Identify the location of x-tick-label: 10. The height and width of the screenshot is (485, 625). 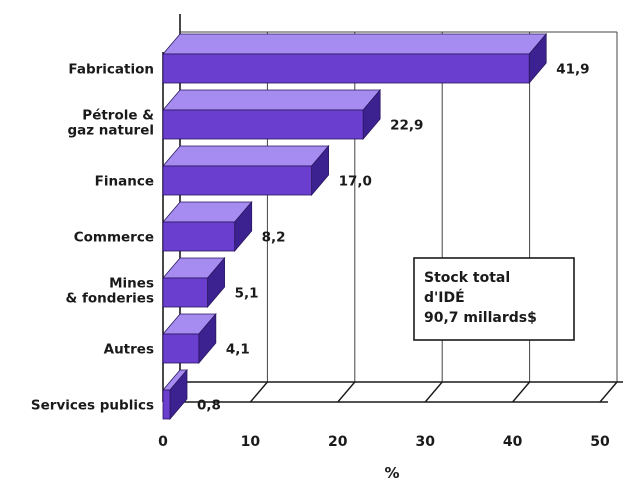
(251, 442).